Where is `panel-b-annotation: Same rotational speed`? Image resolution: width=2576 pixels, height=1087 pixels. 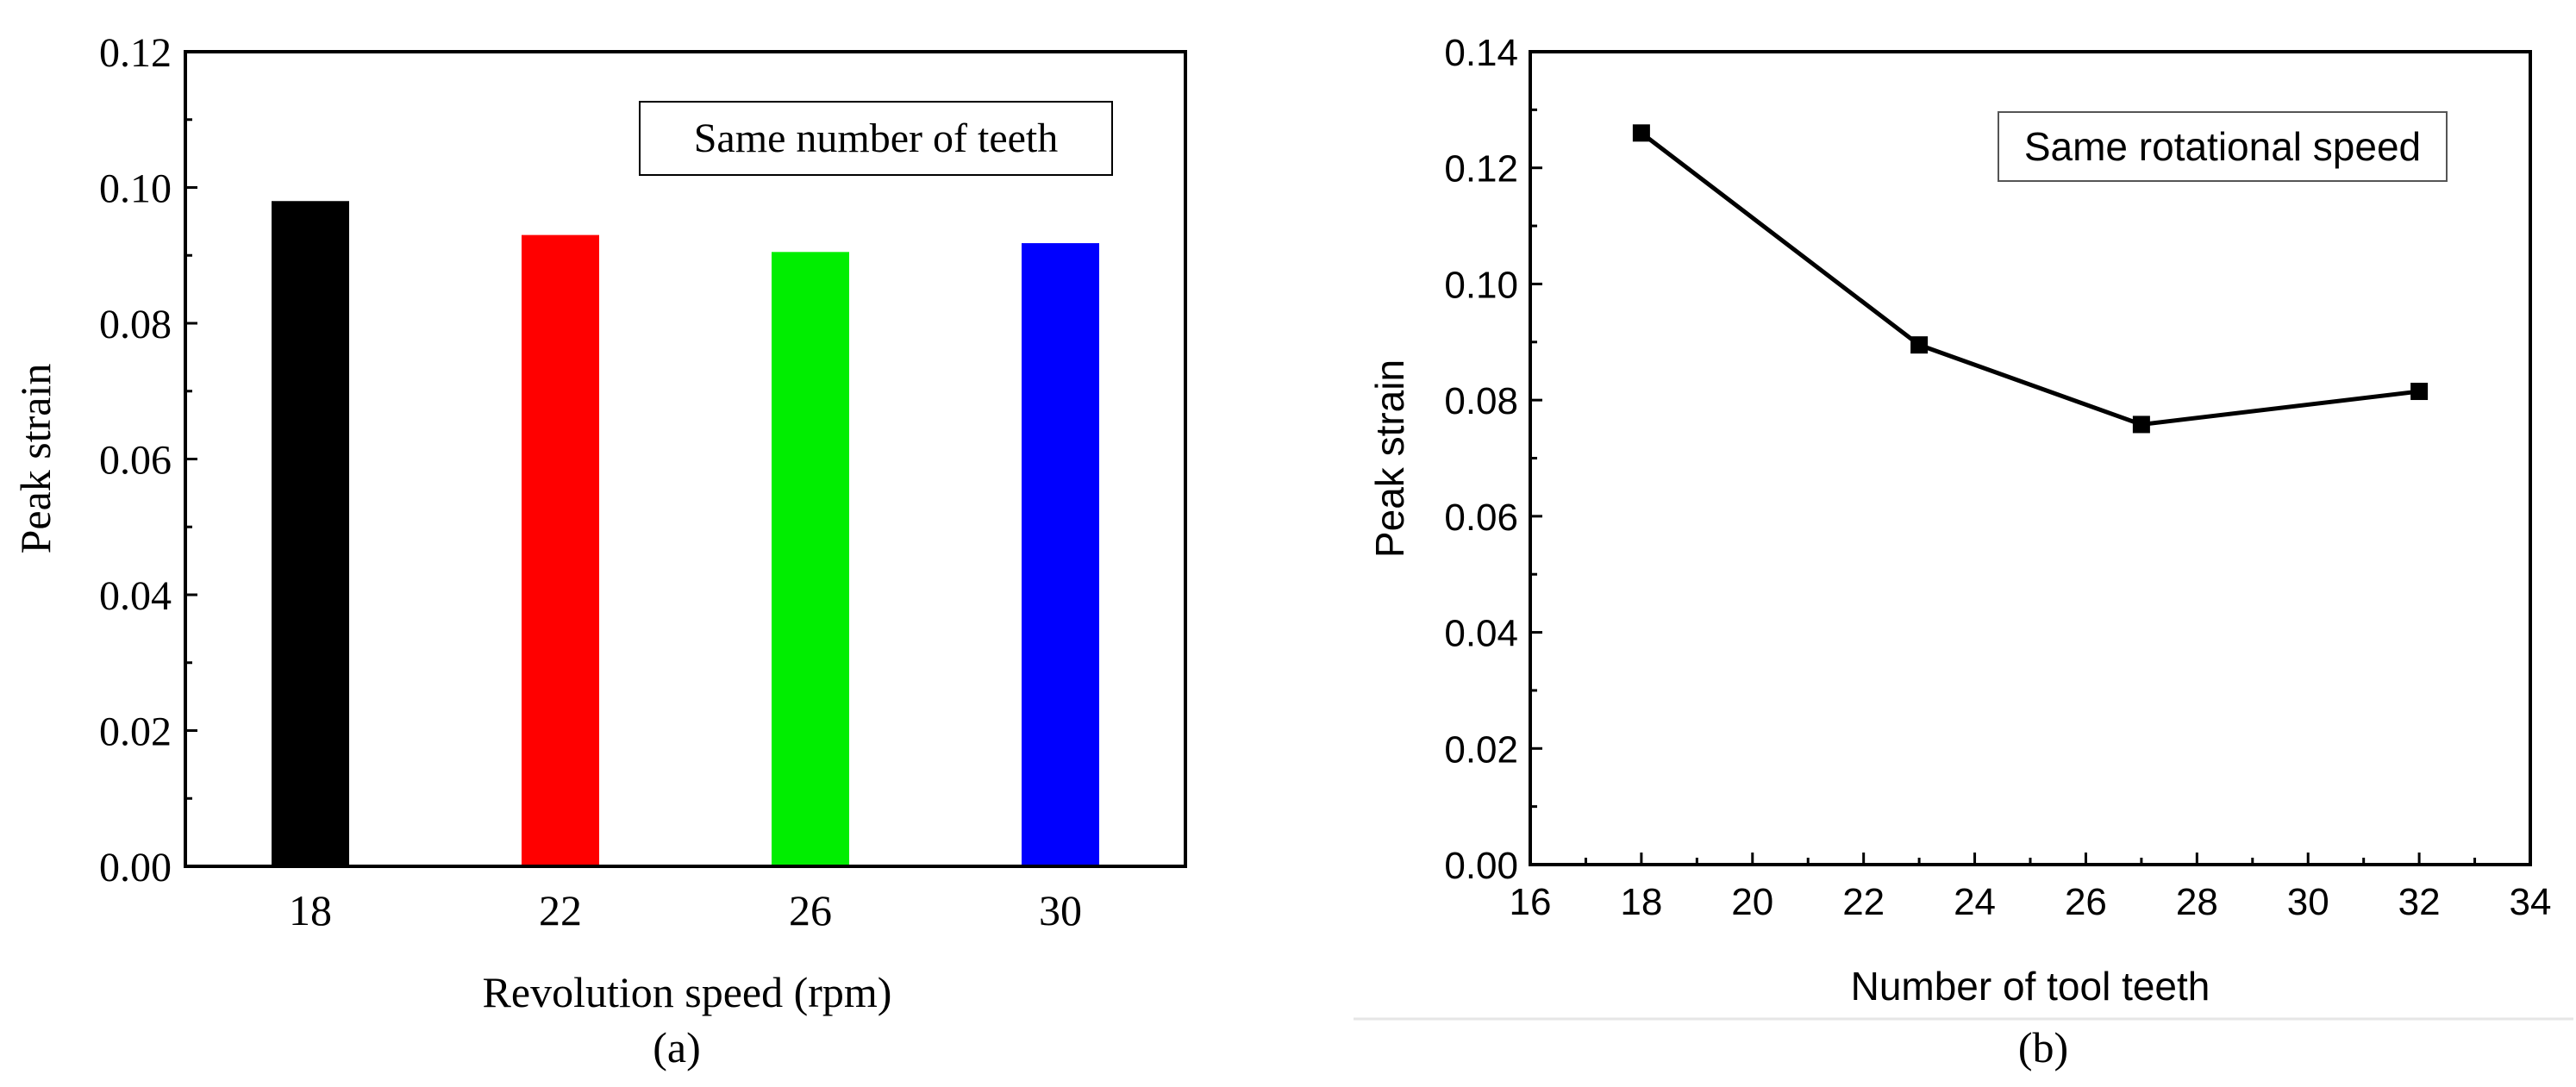 panel-b-annotation: Same rotational speed is located at coordinates (2222, 147).